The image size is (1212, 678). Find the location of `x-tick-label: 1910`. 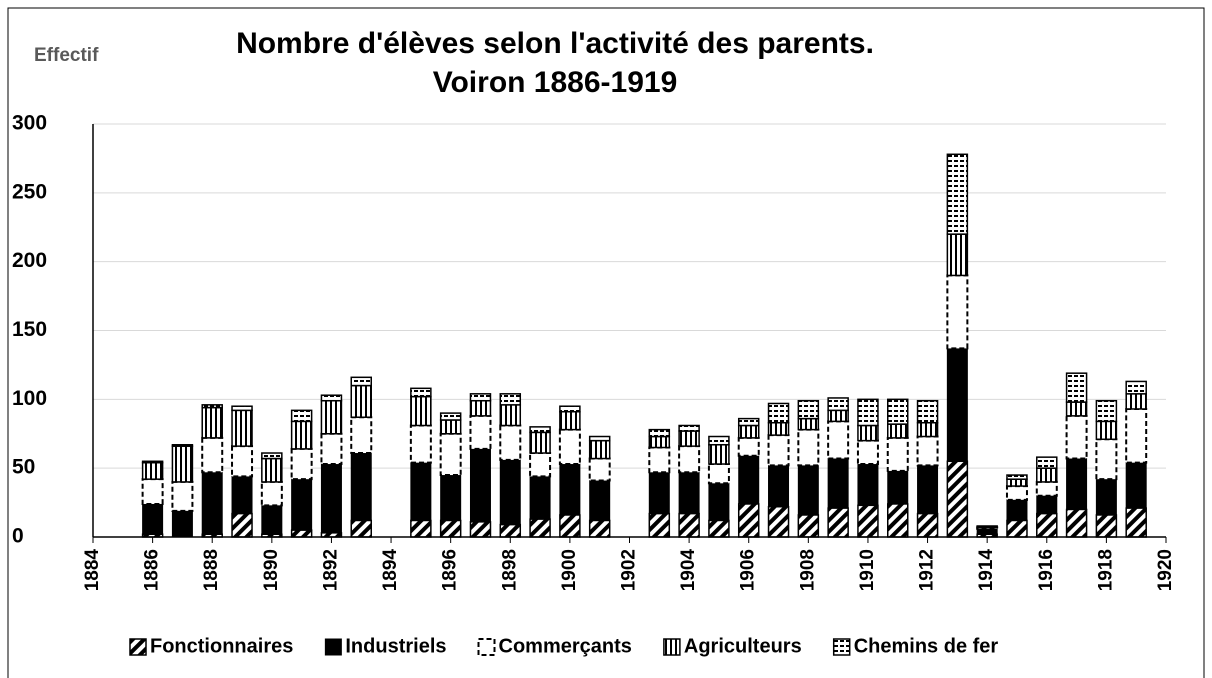

x-tick-label: 1910 is located at coordinates (867, 570).